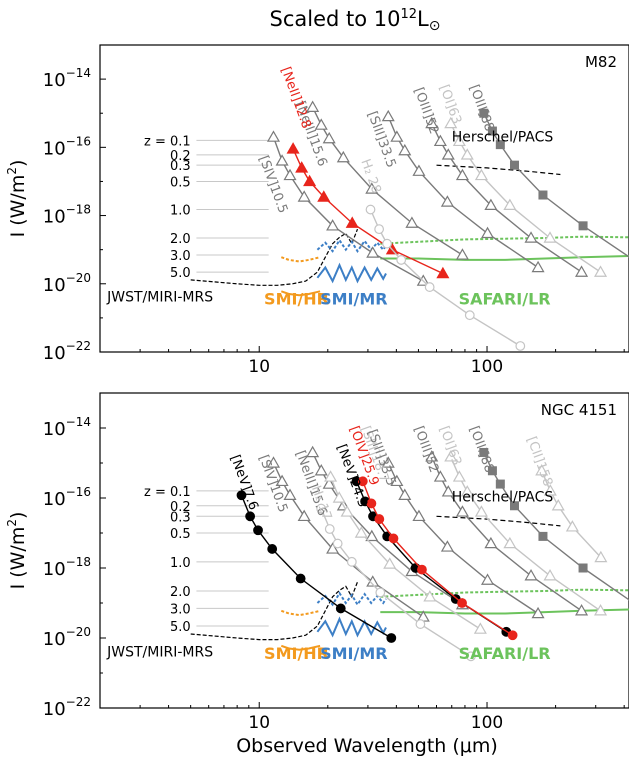  Describe the element at coordinates (17, 199) in the screenshot. I see `y-axis-label: I (W/m2)` at that location.